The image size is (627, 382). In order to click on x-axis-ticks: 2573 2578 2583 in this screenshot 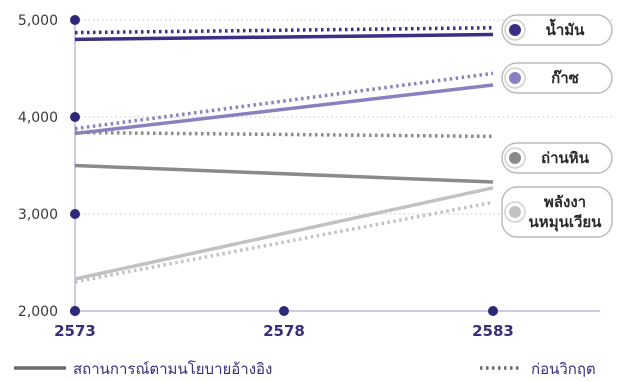, I will do `click(284, 331)`.